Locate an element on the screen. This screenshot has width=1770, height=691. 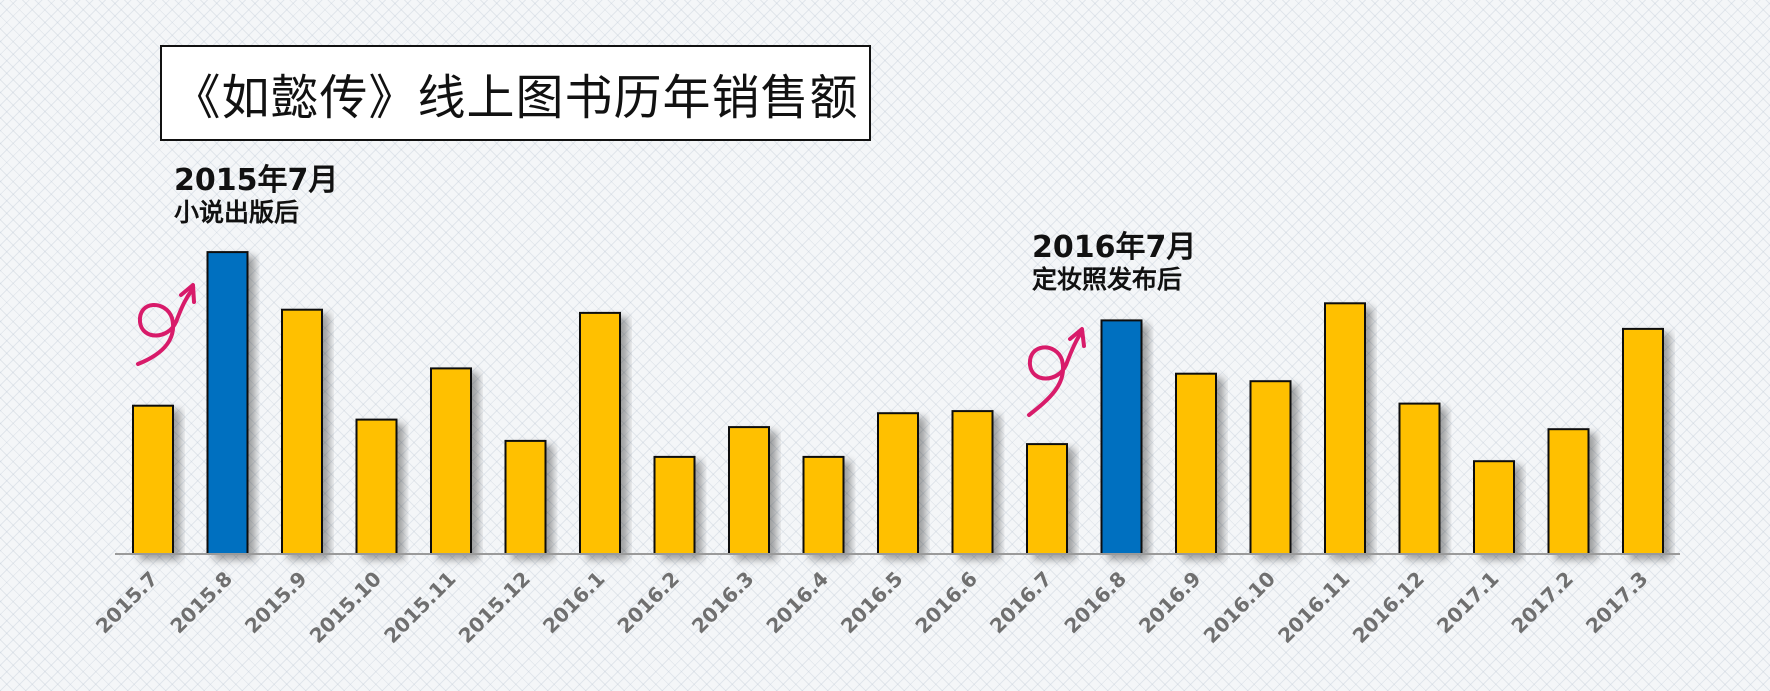
bar-2017.2 is located at coordinates (1568, 492).